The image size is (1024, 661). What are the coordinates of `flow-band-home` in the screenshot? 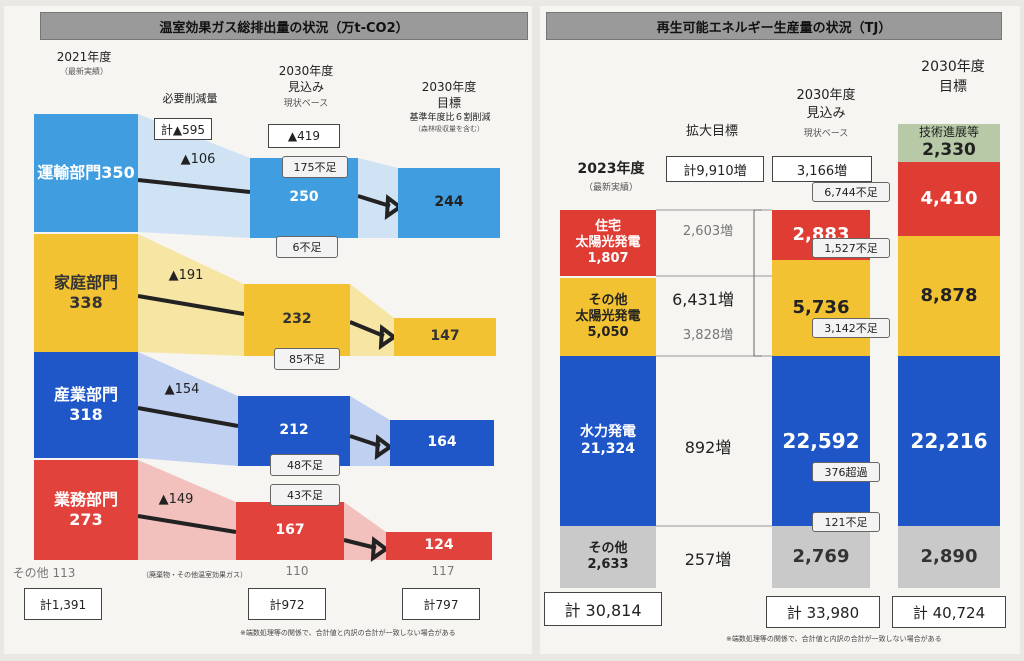 It's located at (191, 295).